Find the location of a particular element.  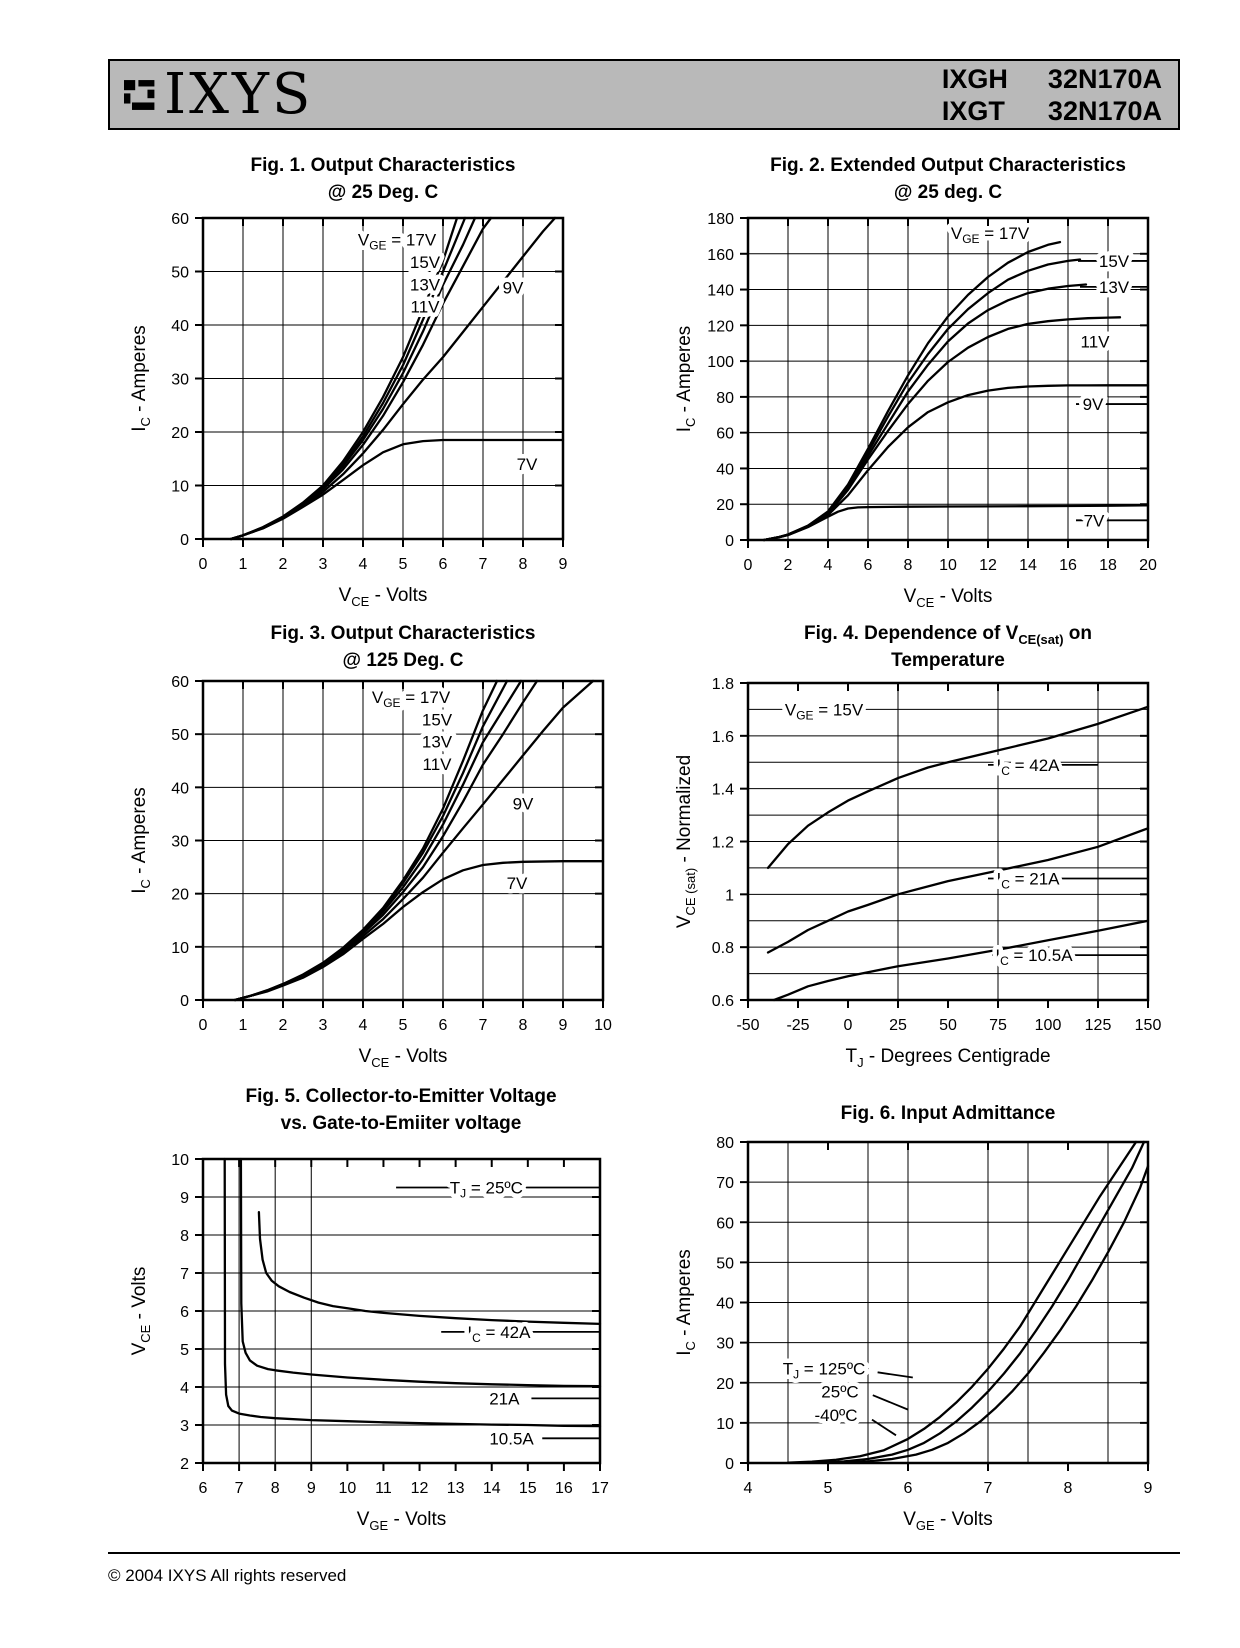

fig3-label-11v: 11V is located at coordinates (438, 764).